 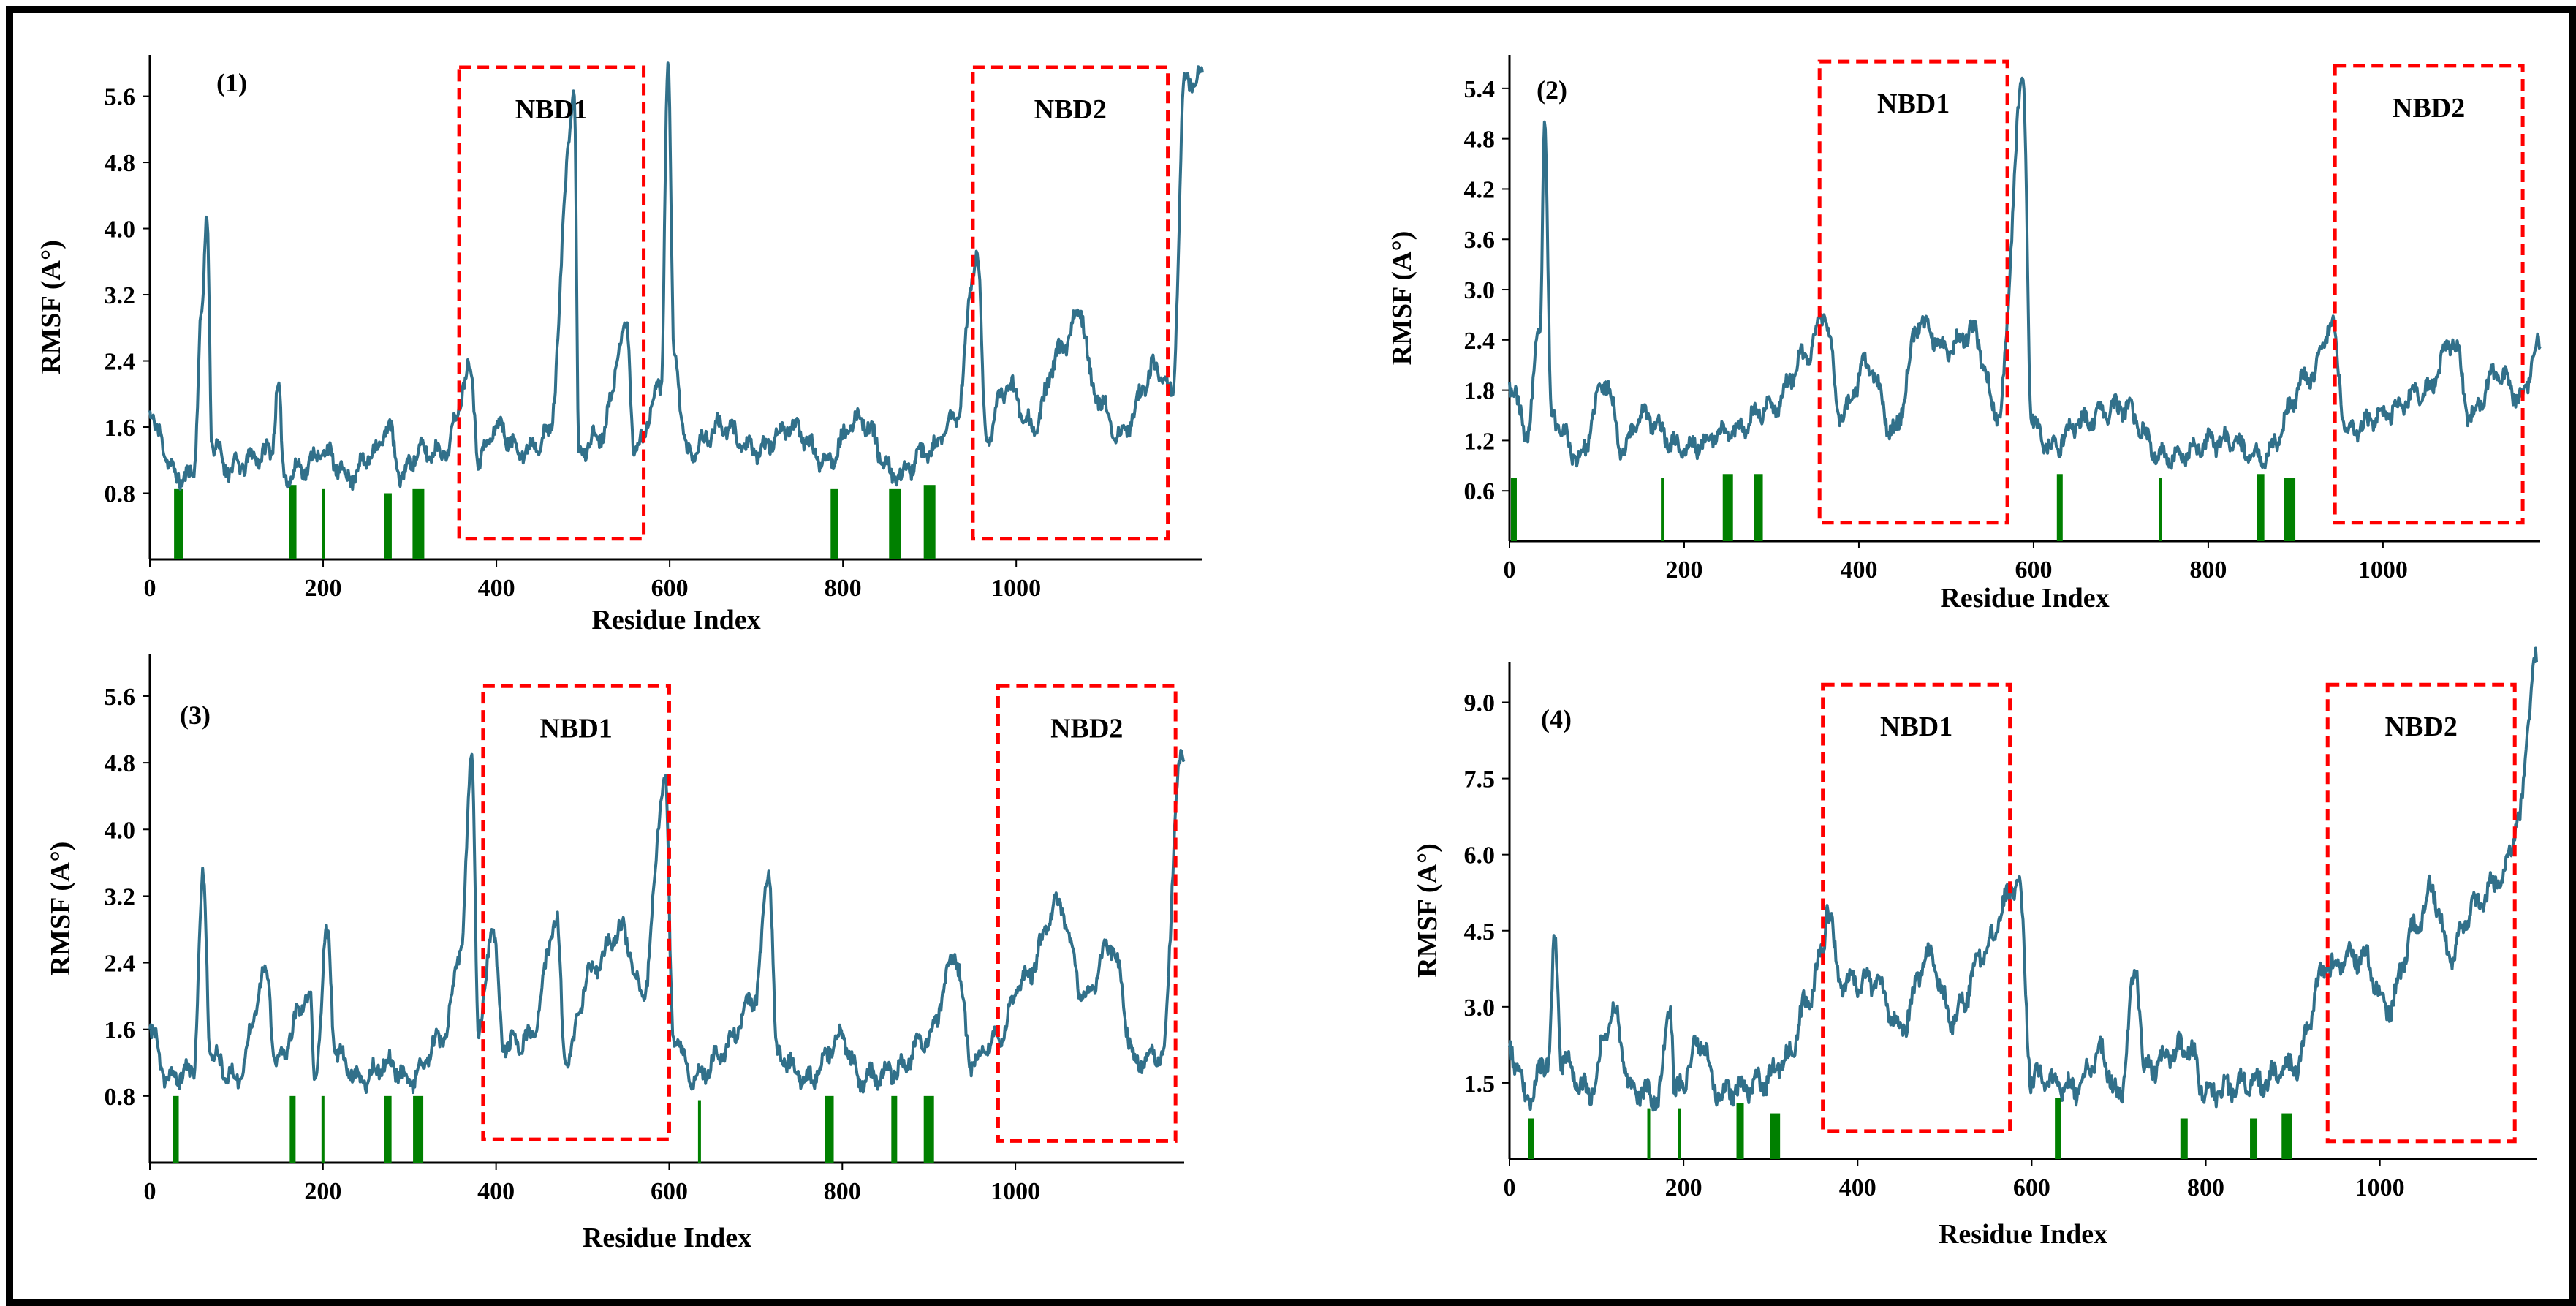 I want to click on y-tick-label: 1.5, so click(x=1480, y=1084).